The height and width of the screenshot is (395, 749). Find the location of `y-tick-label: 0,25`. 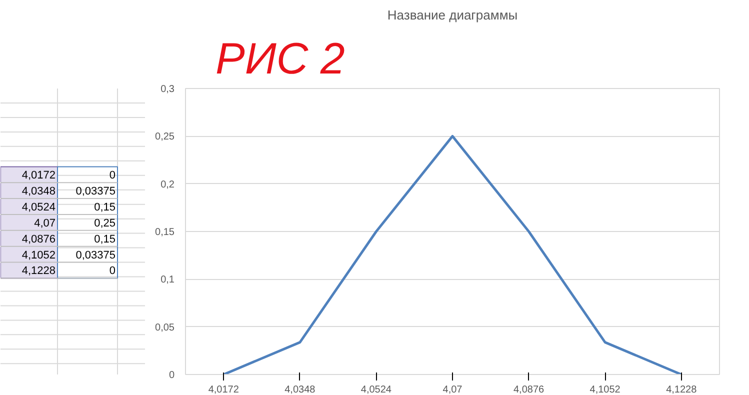

y-tick-label: 0,25 is located at coordinates (165, 137).